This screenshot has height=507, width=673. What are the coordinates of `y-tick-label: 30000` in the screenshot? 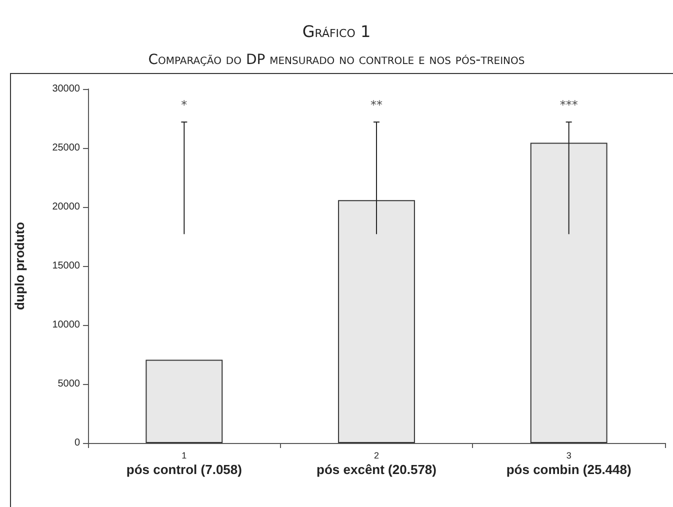 It's located at (66, 89).